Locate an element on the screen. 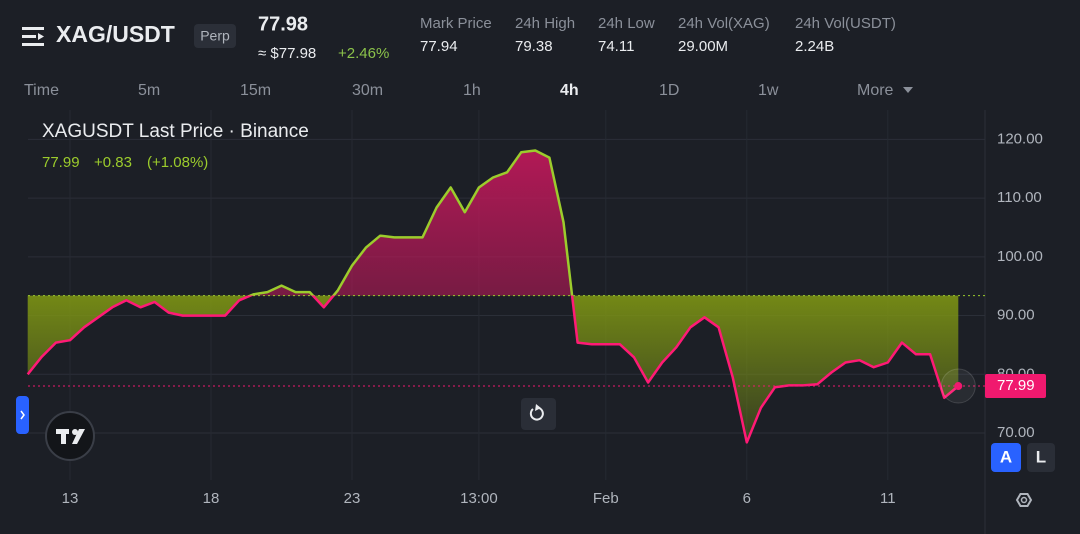  settings-icon is located at coordinates (1024, 500).